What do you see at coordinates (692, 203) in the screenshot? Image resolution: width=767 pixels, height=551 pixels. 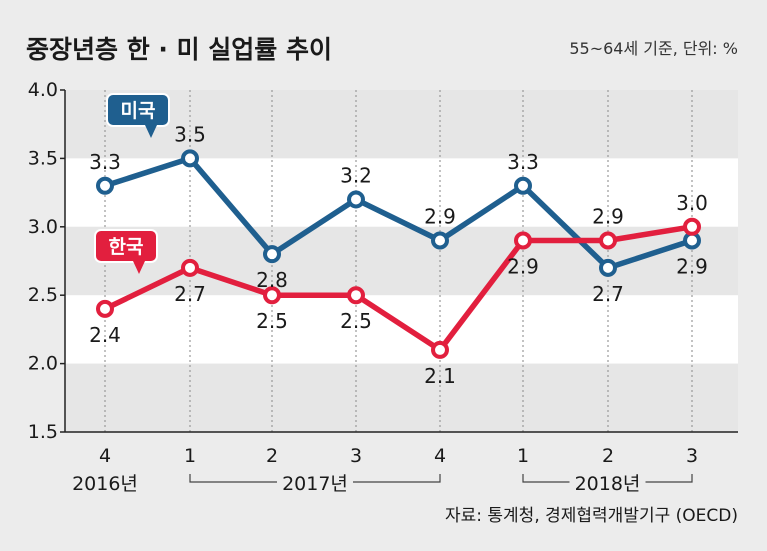 I see `data-label-korea: 3.0` at bounding box center [692, 203].